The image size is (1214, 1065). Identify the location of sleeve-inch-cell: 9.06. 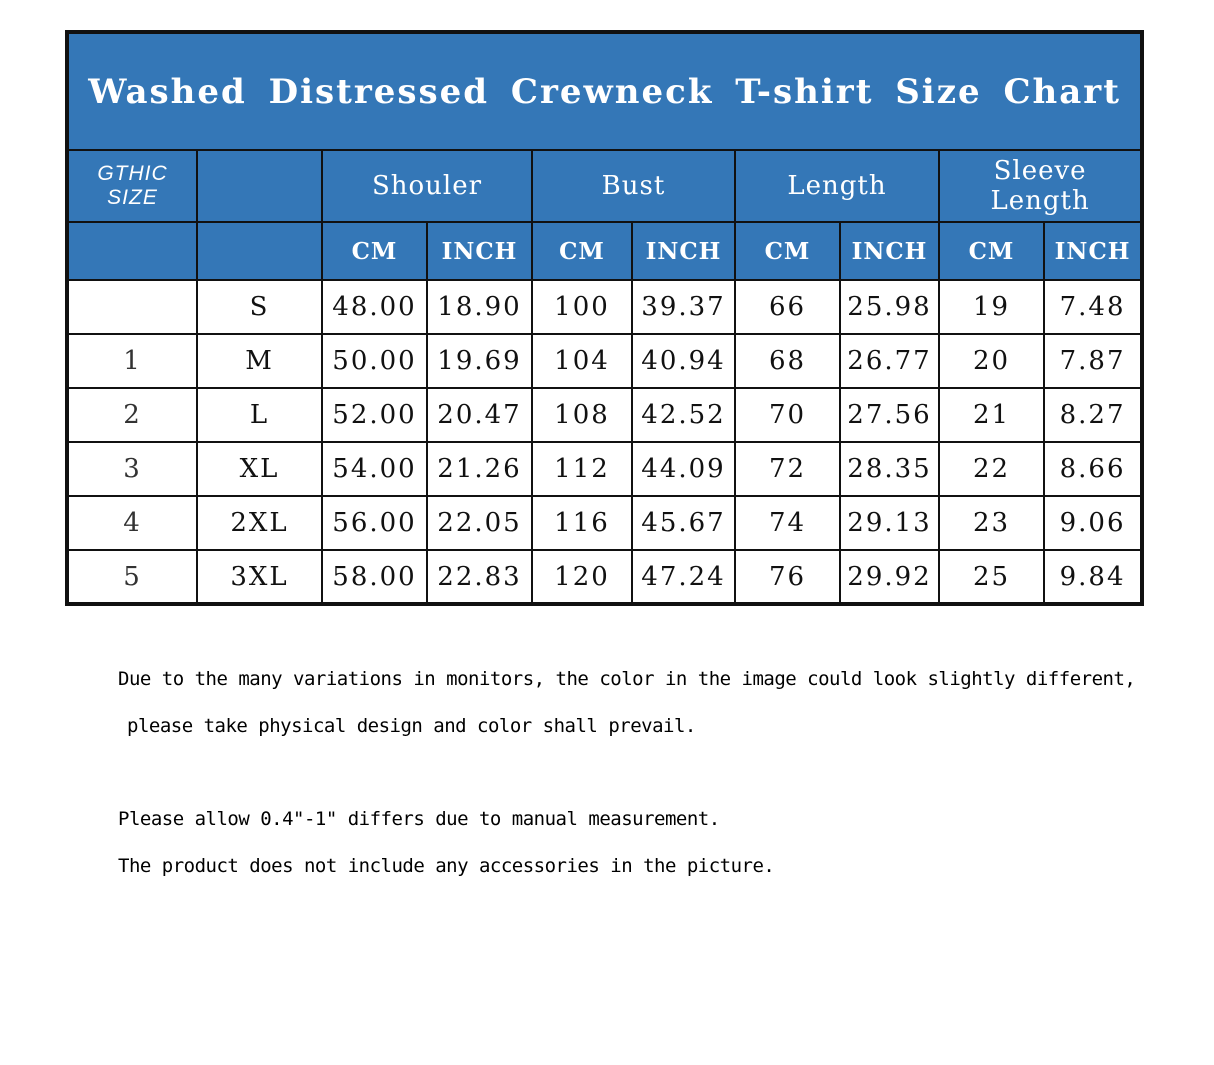
(1093, 523).